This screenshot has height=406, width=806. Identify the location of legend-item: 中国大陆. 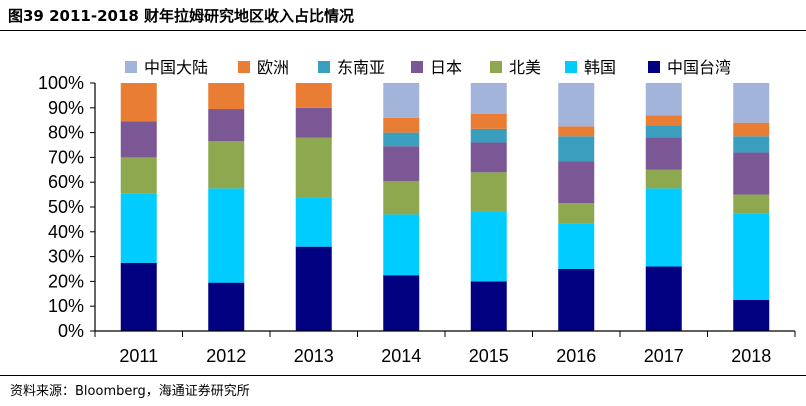
(166, 67).